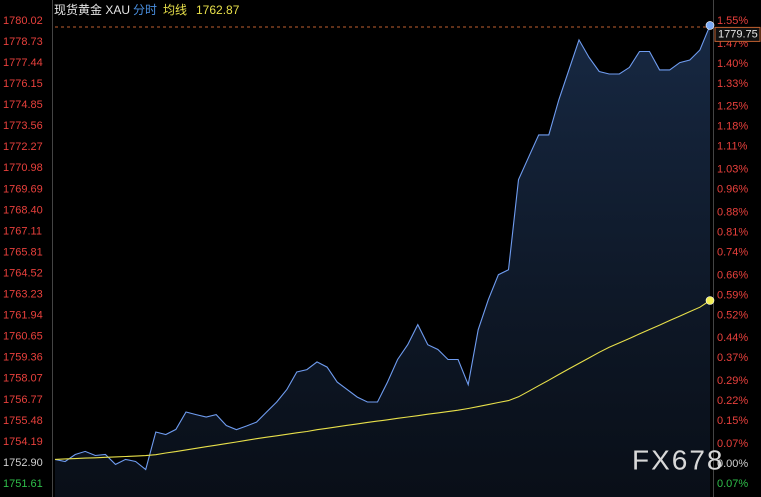  What do you see at coordinates (23, 295) in the screenshot?
I see `y-tick-label: 1763.23` at bounding box center [23, 295].